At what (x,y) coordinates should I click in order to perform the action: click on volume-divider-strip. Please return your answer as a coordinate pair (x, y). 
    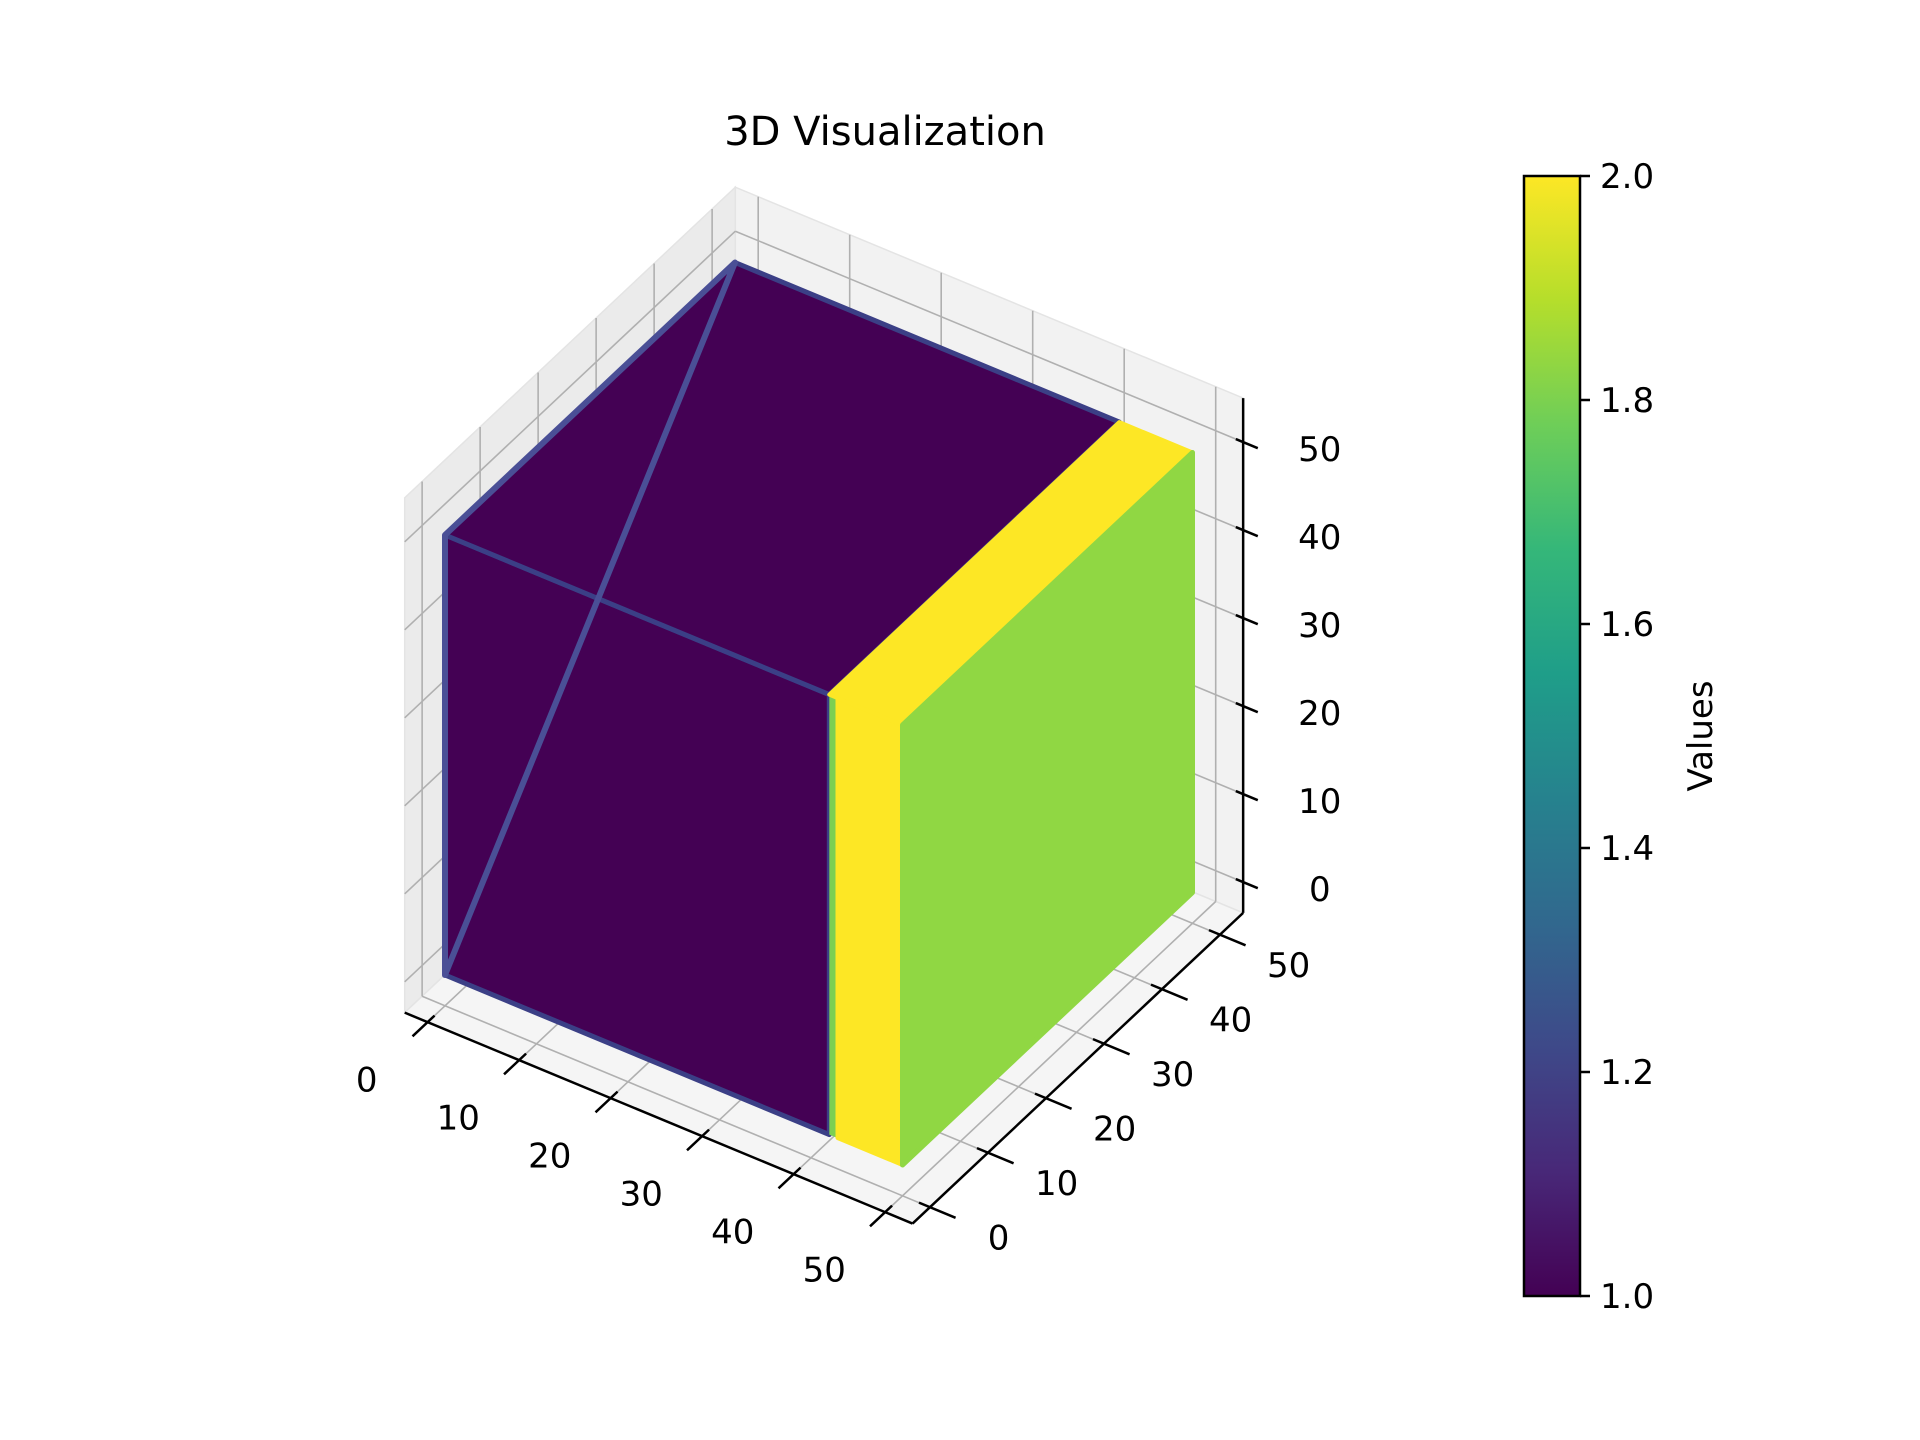
    Looking at the image, I should click on (833, 916).